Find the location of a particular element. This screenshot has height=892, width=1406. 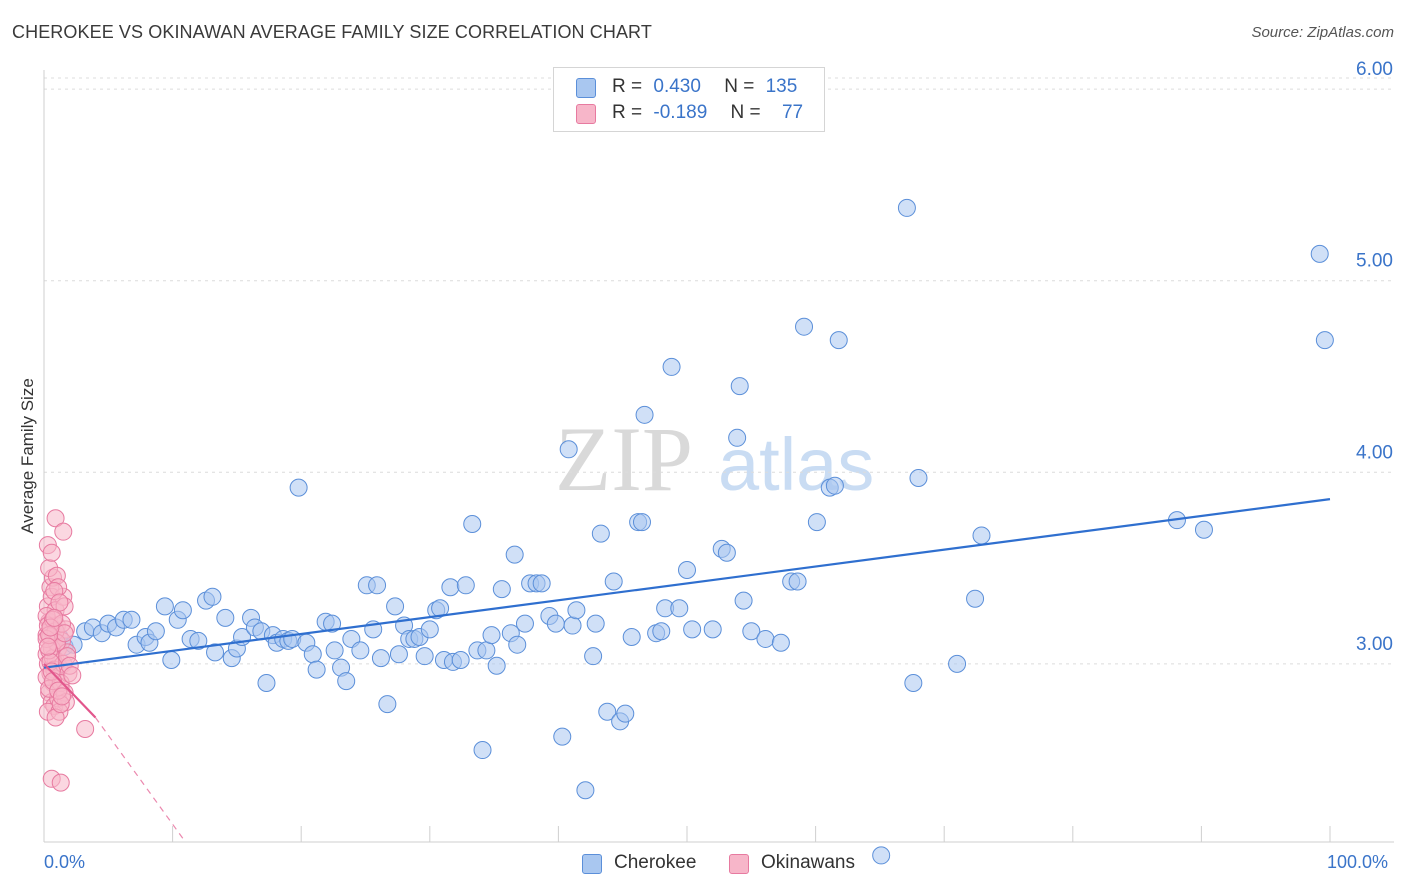

bottom-legend-label: Cherokee is located at coordinates (655, 862).